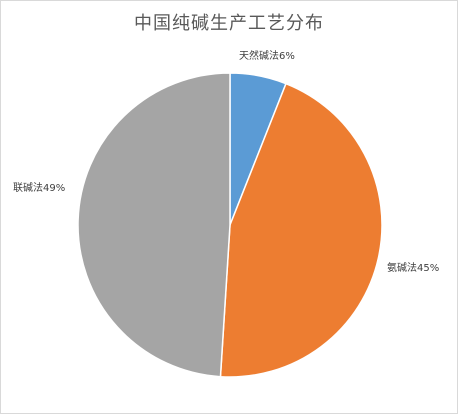  I want to click on data-label-1: 天然碱法6%, so click(267, 55).